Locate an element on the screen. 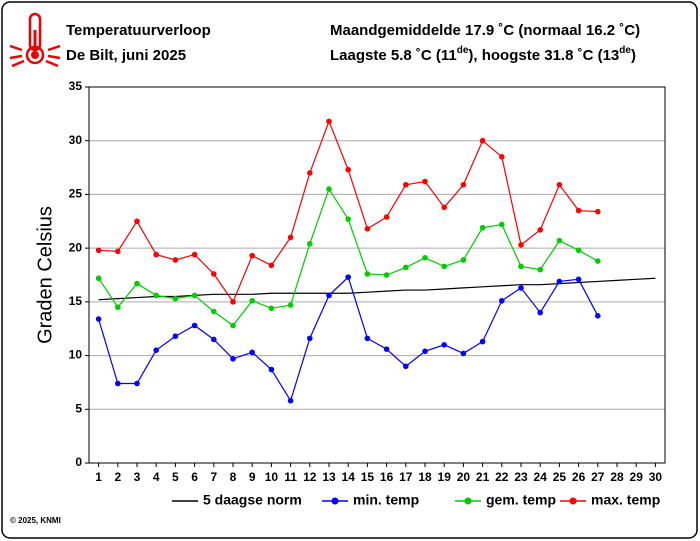  y-tick-label: 25 is located at coordinates (76, 194).